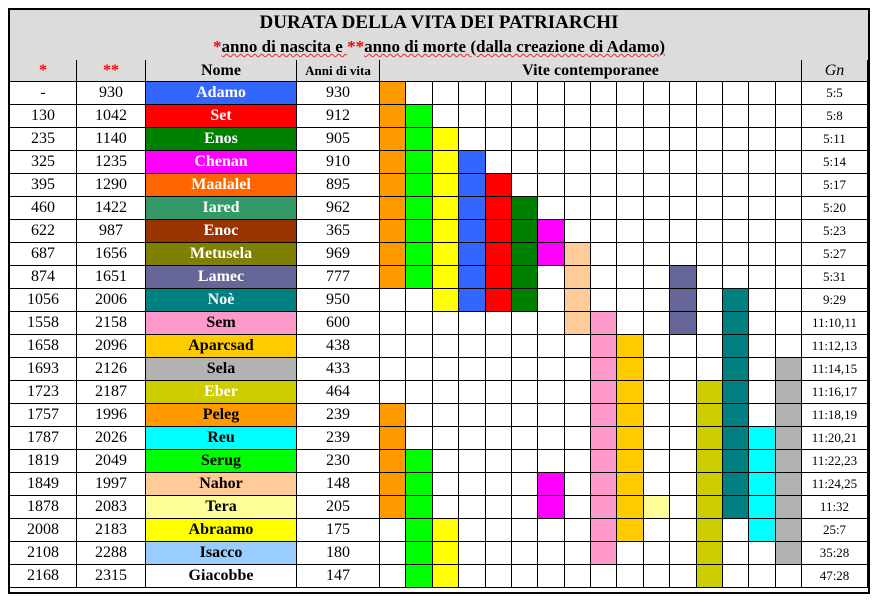  I want to click on lifespan-cell: 464, so click(338, 392).